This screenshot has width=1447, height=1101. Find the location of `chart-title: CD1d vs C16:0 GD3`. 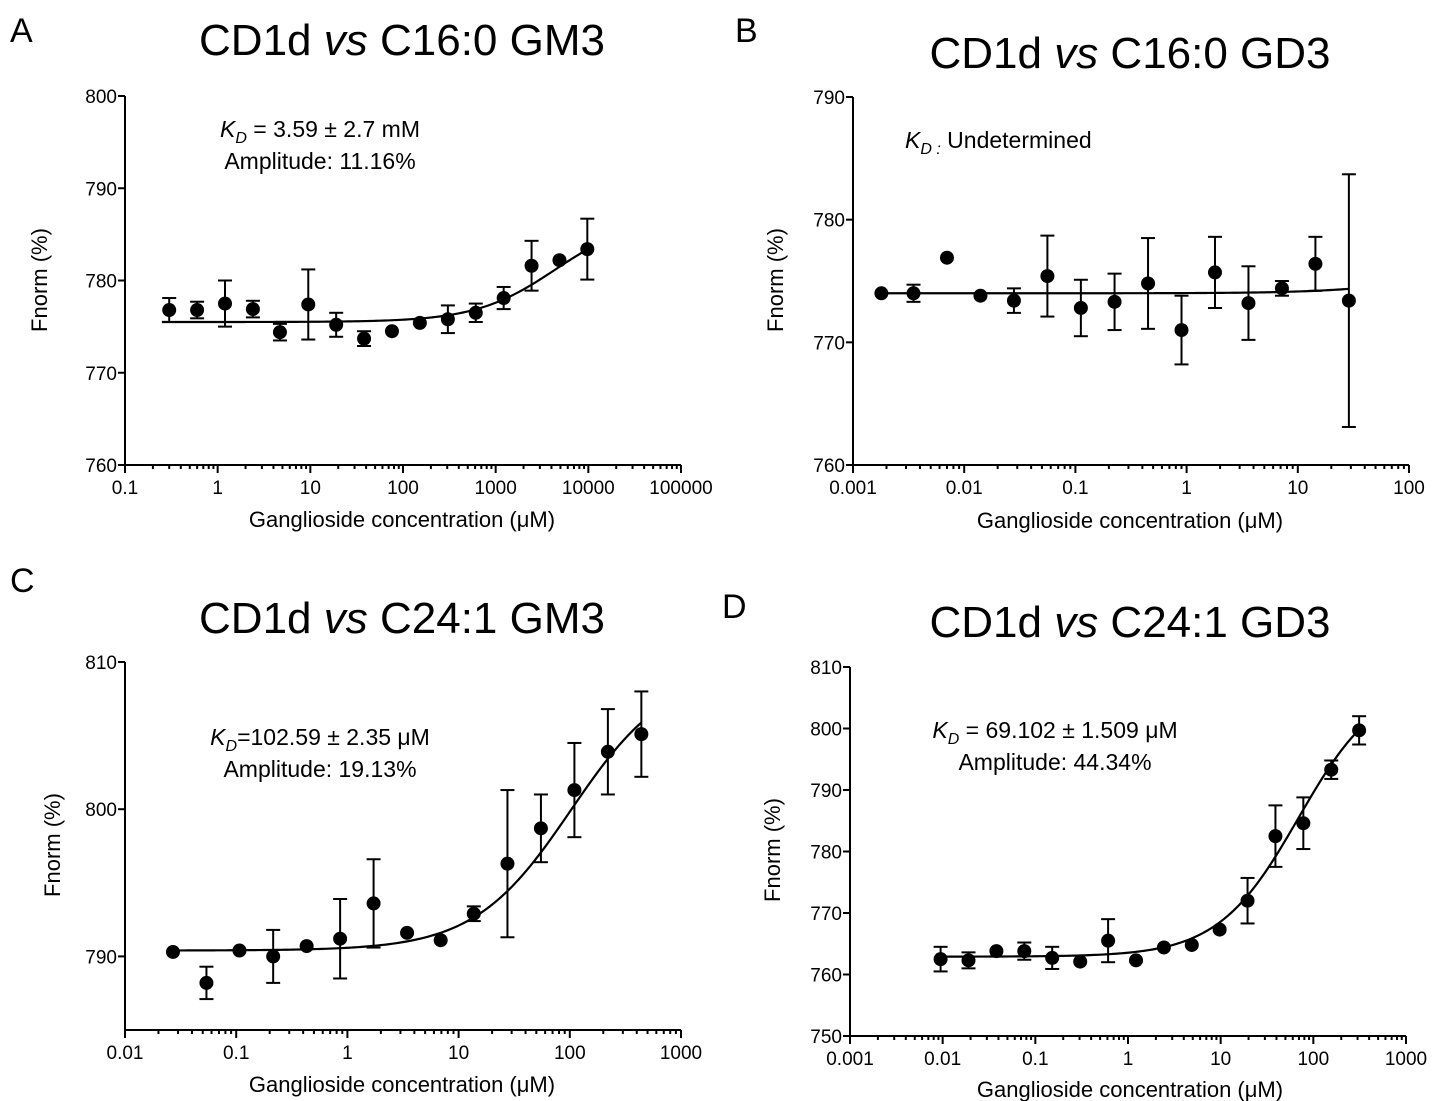

chart-title: CD1d vs C16:0 GD3 is located at coordinates (1129, 53).